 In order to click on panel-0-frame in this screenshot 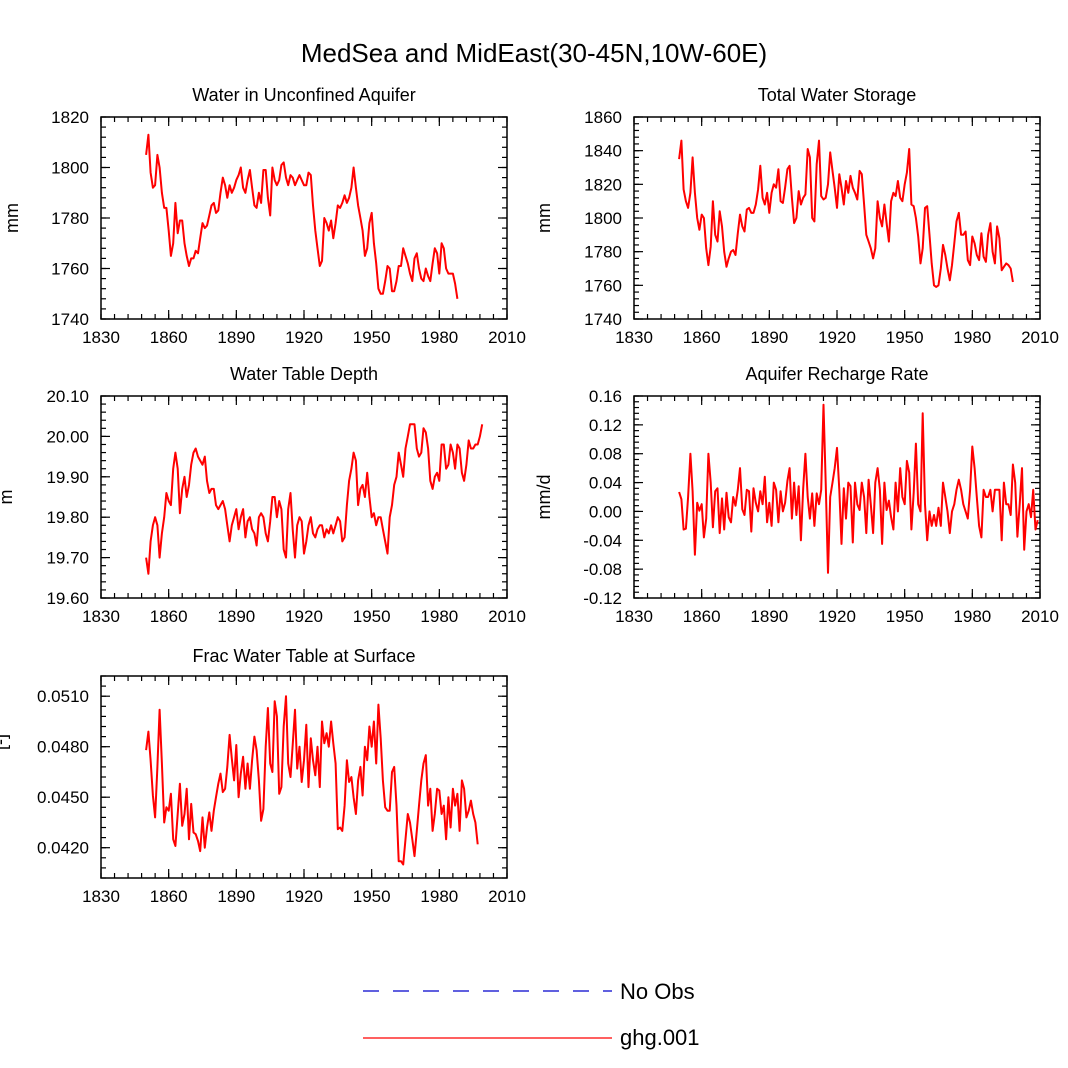, I will do `click(304, 218)`.